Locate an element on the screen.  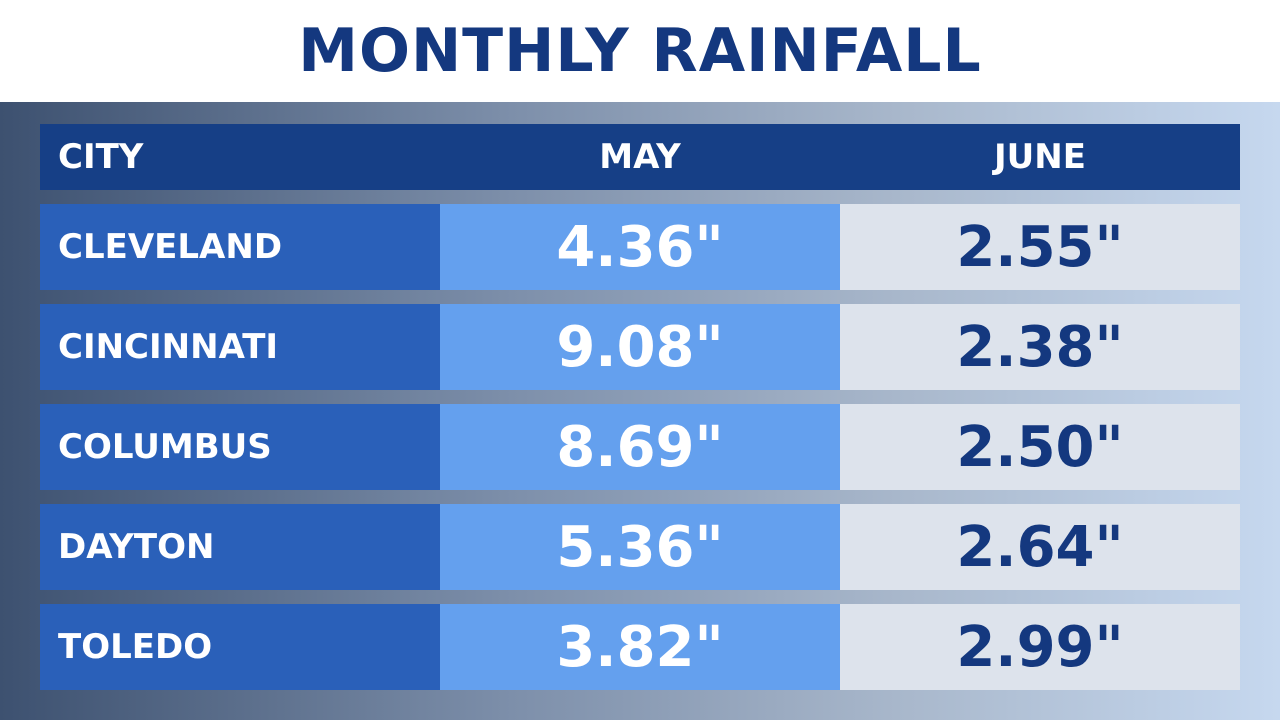
city-cell: CINCINNATI is located at coordinates (240, 347).